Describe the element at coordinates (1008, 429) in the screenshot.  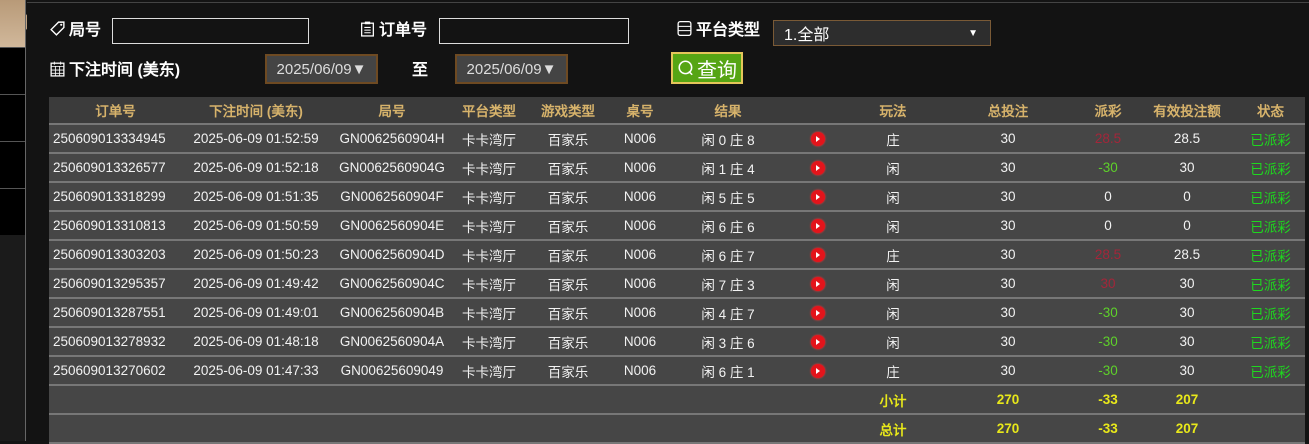
I see `total-bet: 270` at that location.